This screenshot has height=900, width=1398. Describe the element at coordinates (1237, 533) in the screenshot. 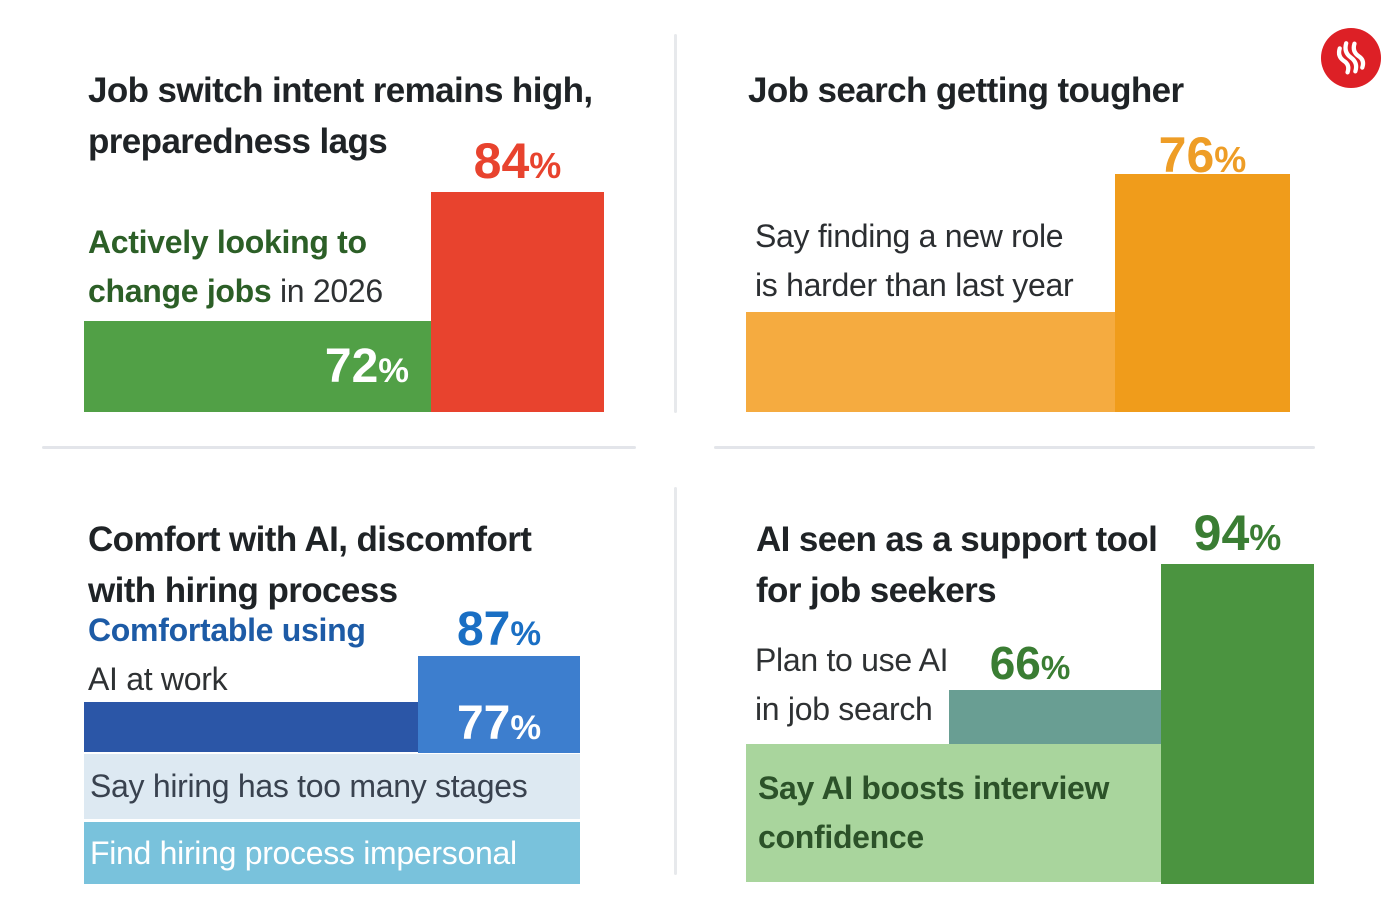

I see `value-label-94: 94%` at that location.